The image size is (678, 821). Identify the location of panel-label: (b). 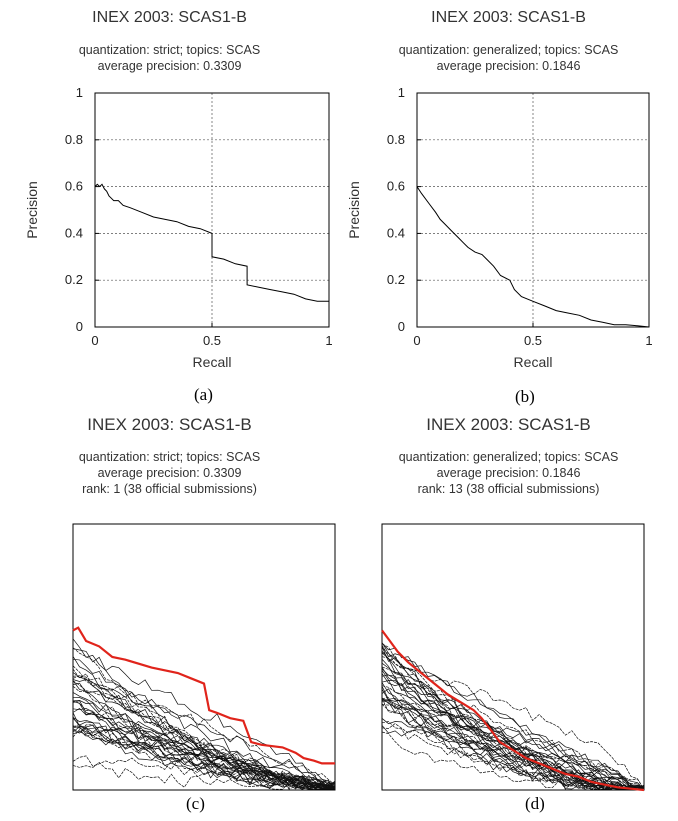
(525, 396).